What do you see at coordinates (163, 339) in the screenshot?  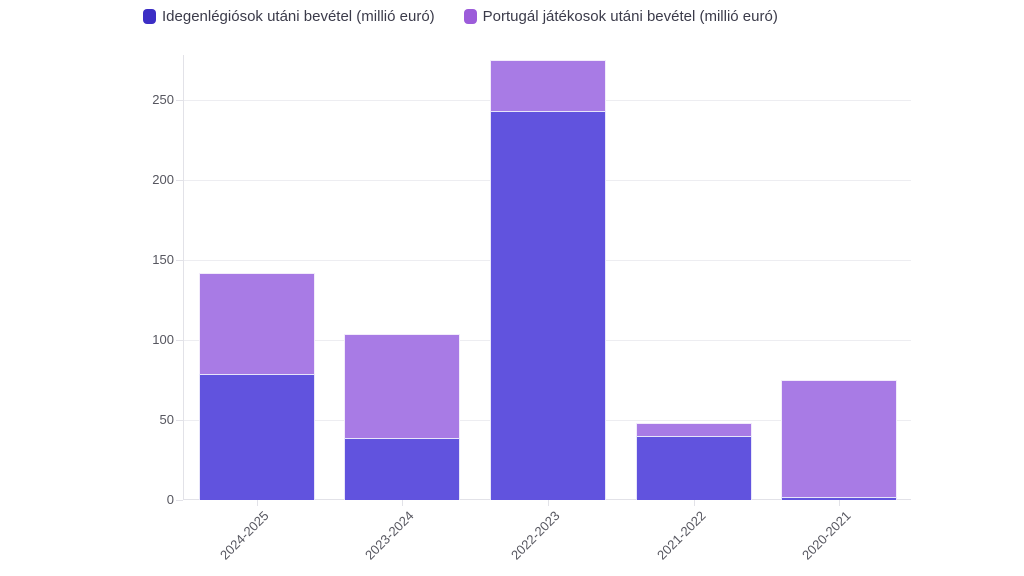 I see `y-tick-label-100: 100` at bounding box center [163, 339].